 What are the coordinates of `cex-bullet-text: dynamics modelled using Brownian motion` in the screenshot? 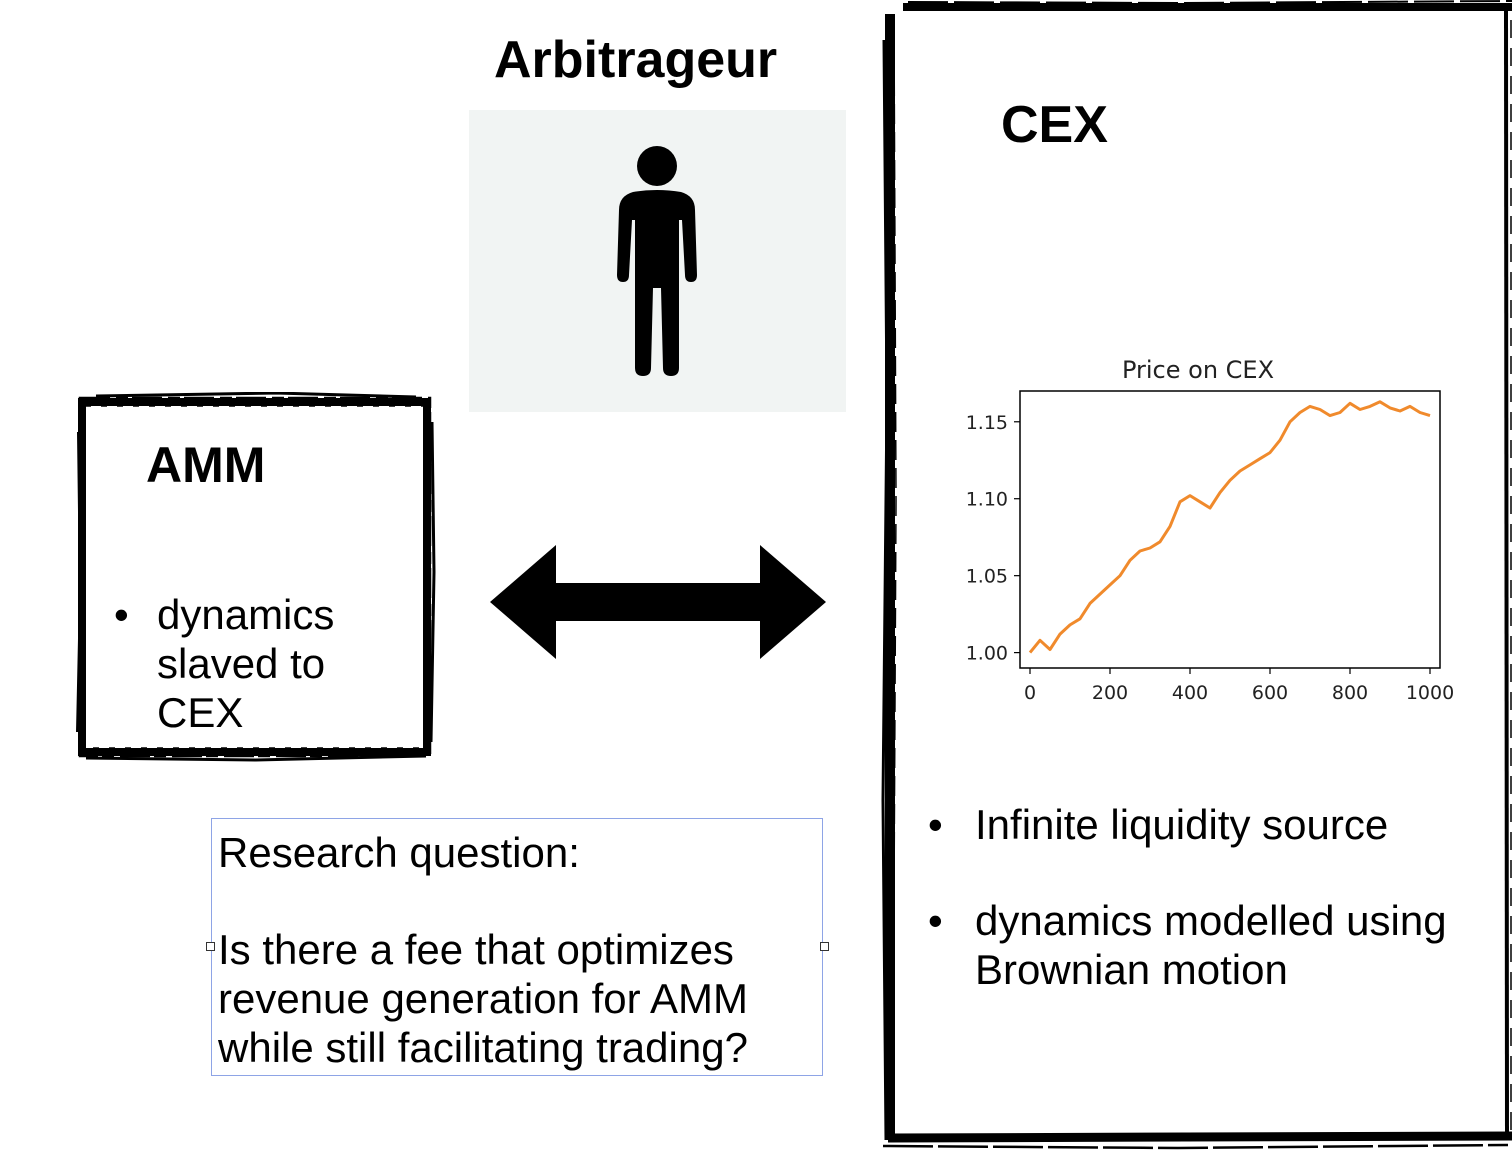 It's located at (1211, 945).